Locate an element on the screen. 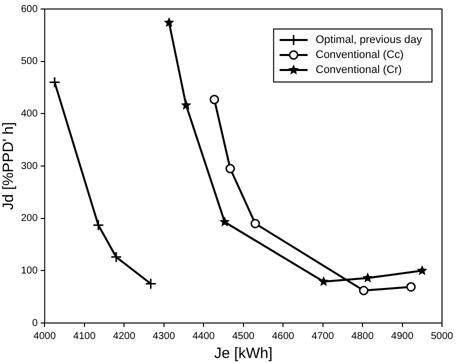 Image resolution: width=458 pixels, height=363 pixels. x-tick-label: 4900 is located at coordinates (402, 336).